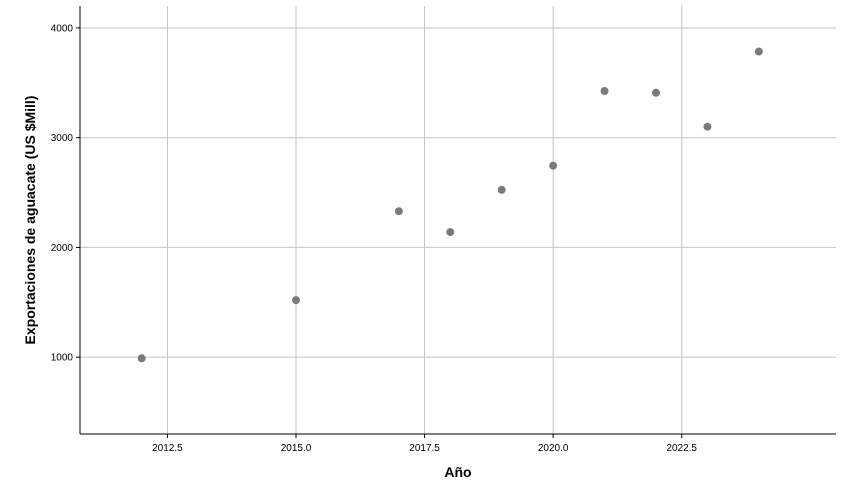 The image size is (851, 484). What do you see at coordinates (296, 448) in the screenshot?
I see `x-tick-label: 2015.0` at bounding box center [296, 448].